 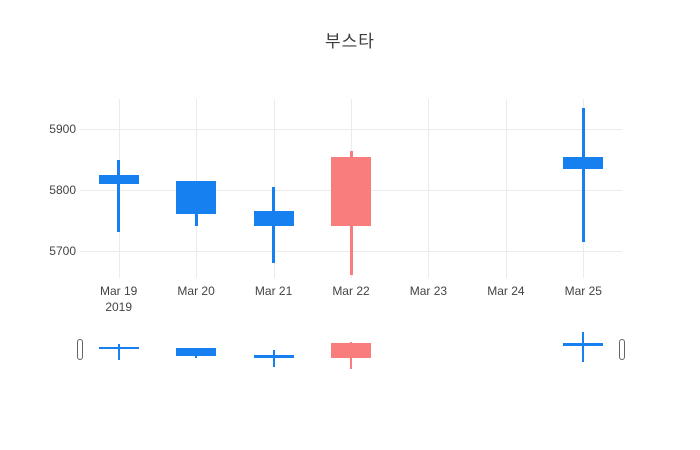 What do you see at coordinates (80, 349) in the screenshot?
I see `rangeslider-left-handle` at bounding box center [80, 349].